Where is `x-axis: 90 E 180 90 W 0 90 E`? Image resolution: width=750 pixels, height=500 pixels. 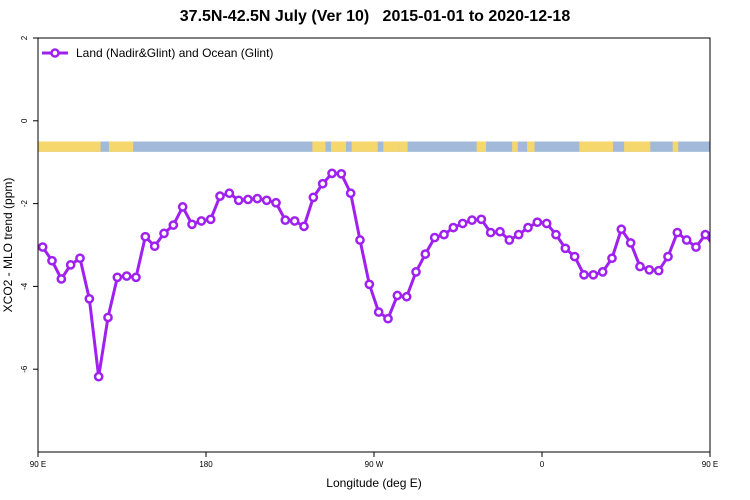
x-axis: 90 E 180 90 W 0 90 E is located at coordinates (374, 460).